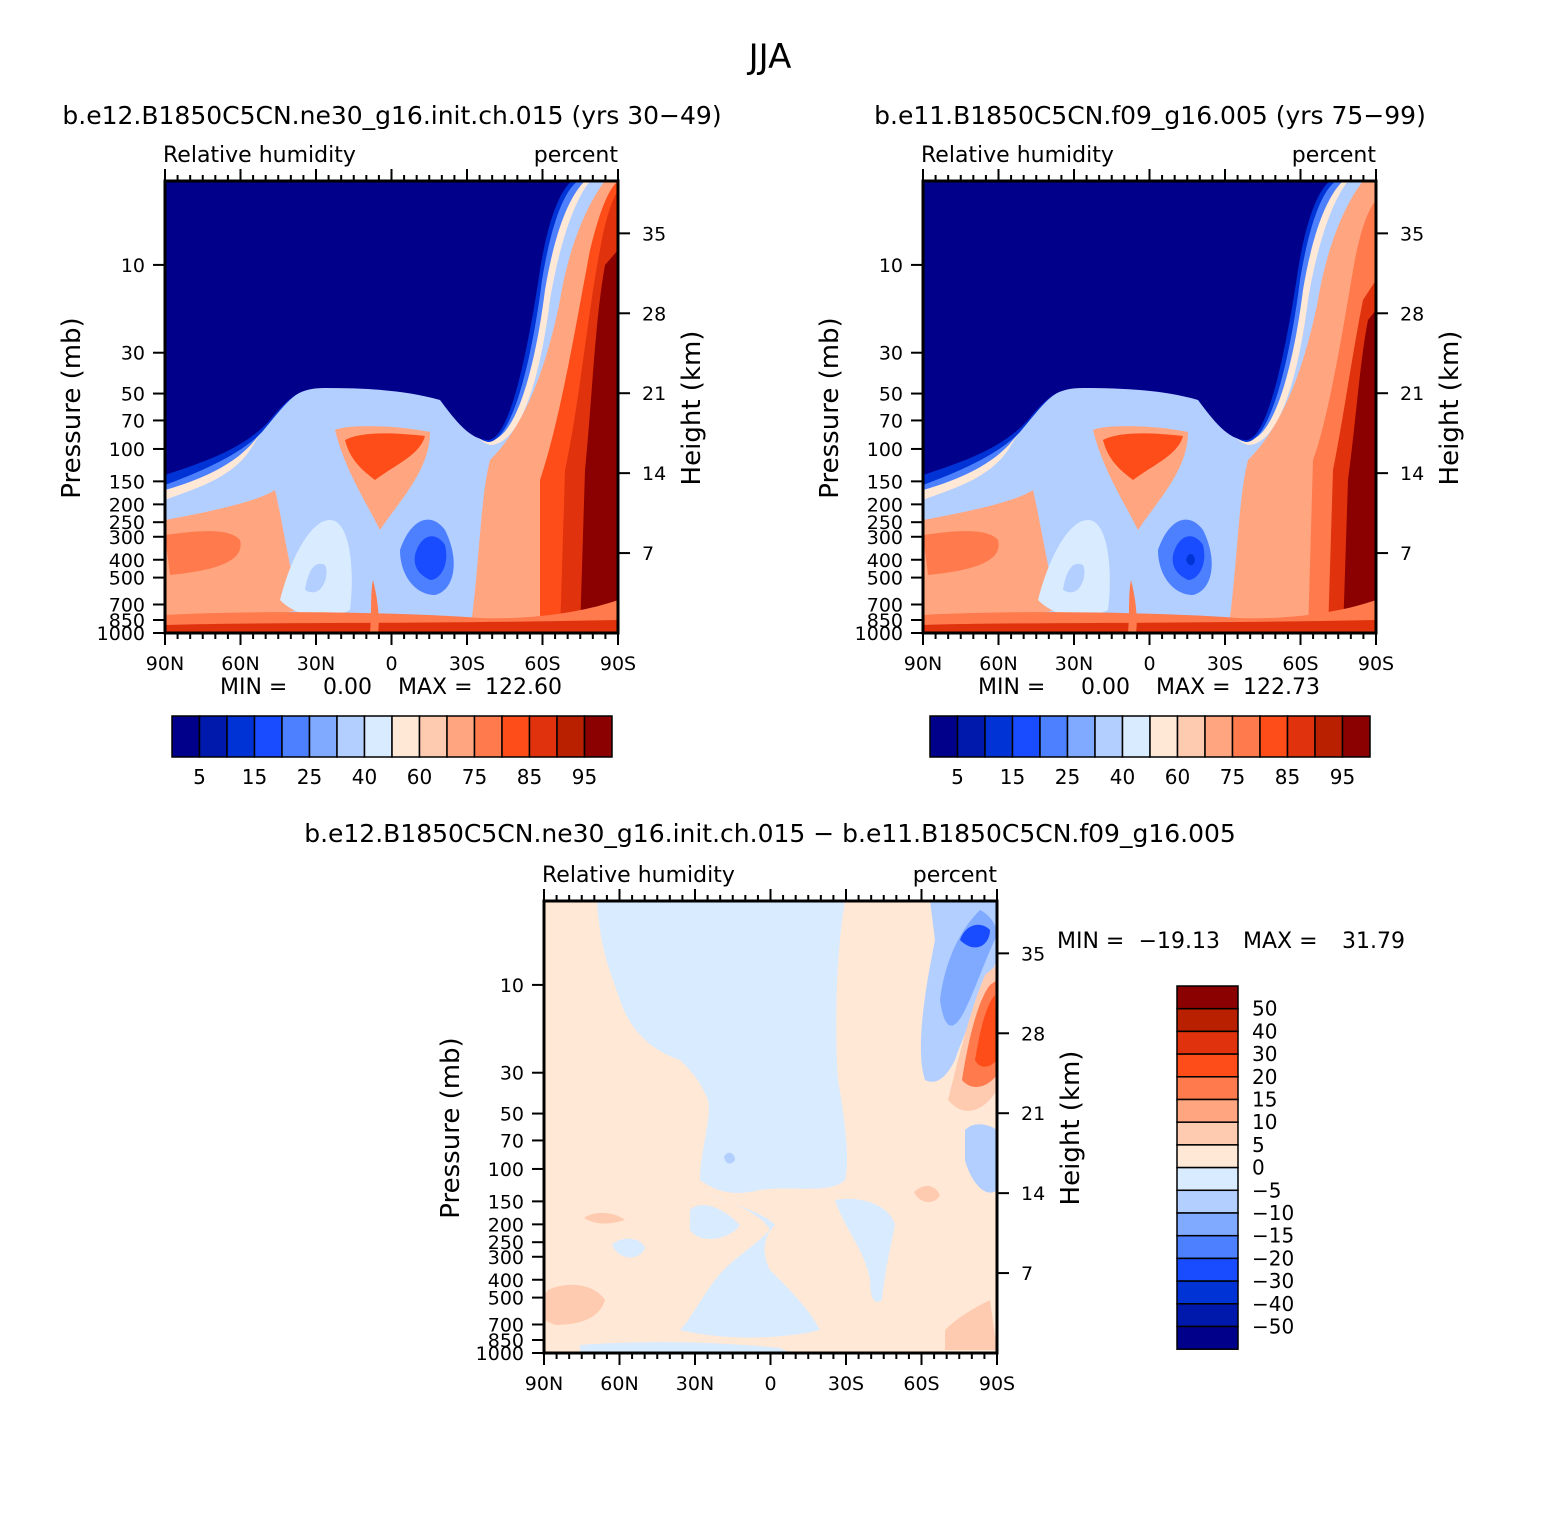 The width and height of the screenshot is (1541, 1538). Describe the element at coordinates (654, 474) in the screenshot. I see `y-tick-right-label: 14` at that location.